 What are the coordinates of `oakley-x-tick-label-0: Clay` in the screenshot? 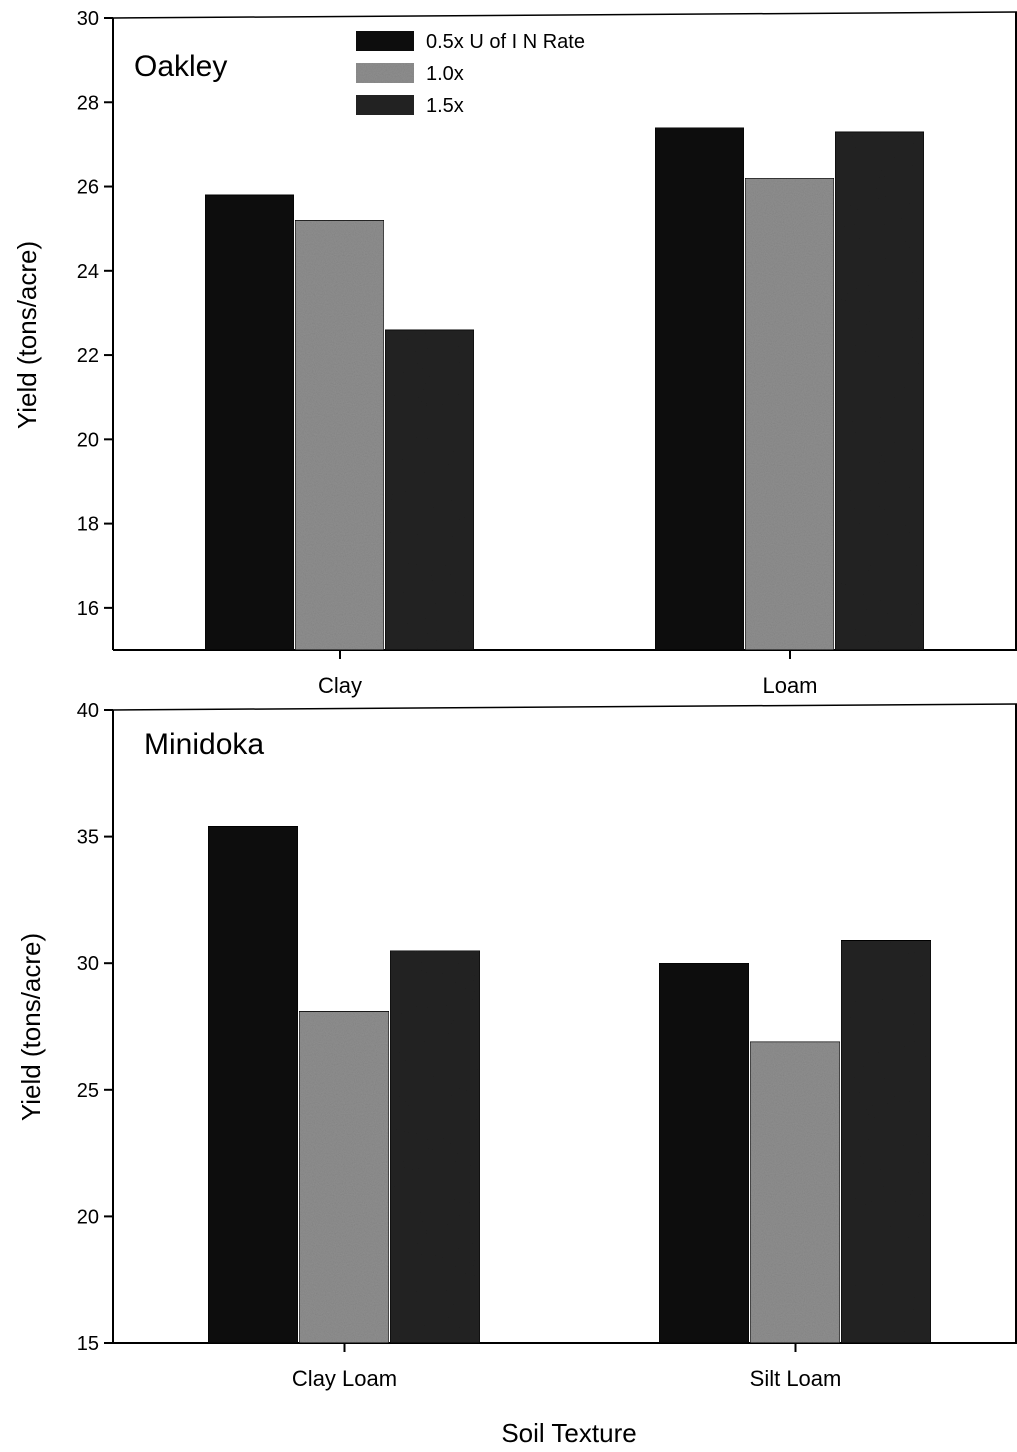 It's located at (340, 685).